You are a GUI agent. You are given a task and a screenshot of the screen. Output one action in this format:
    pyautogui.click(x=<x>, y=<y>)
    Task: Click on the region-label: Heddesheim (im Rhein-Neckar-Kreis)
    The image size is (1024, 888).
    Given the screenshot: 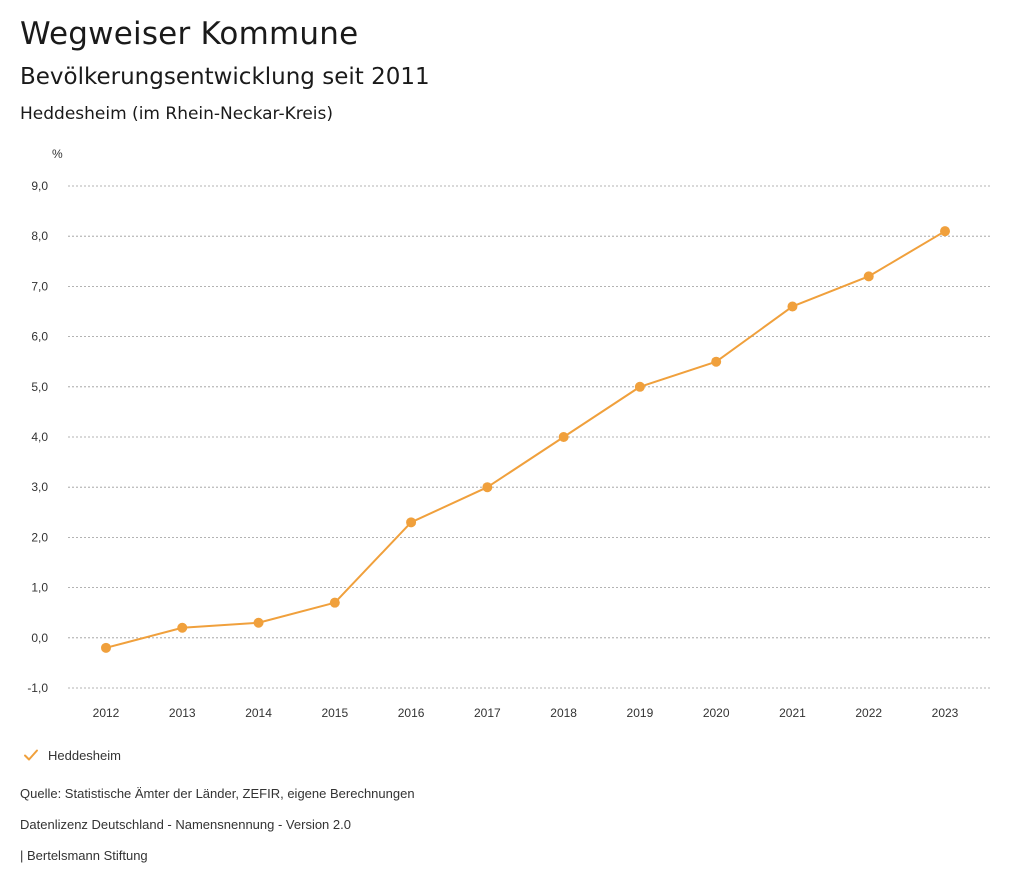 What is the action you would take?
    pyautogui.click(x=177, y=114)
    